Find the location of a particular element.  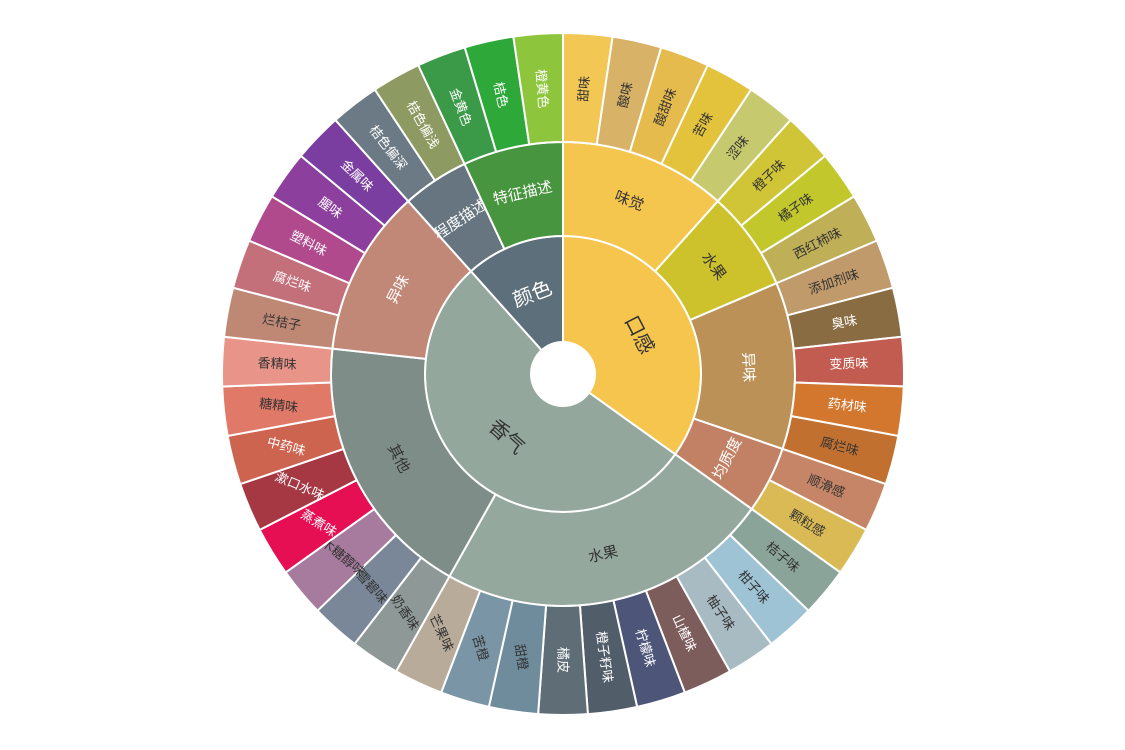

segment-label: 甜味 is located at coordinates (583, 88).